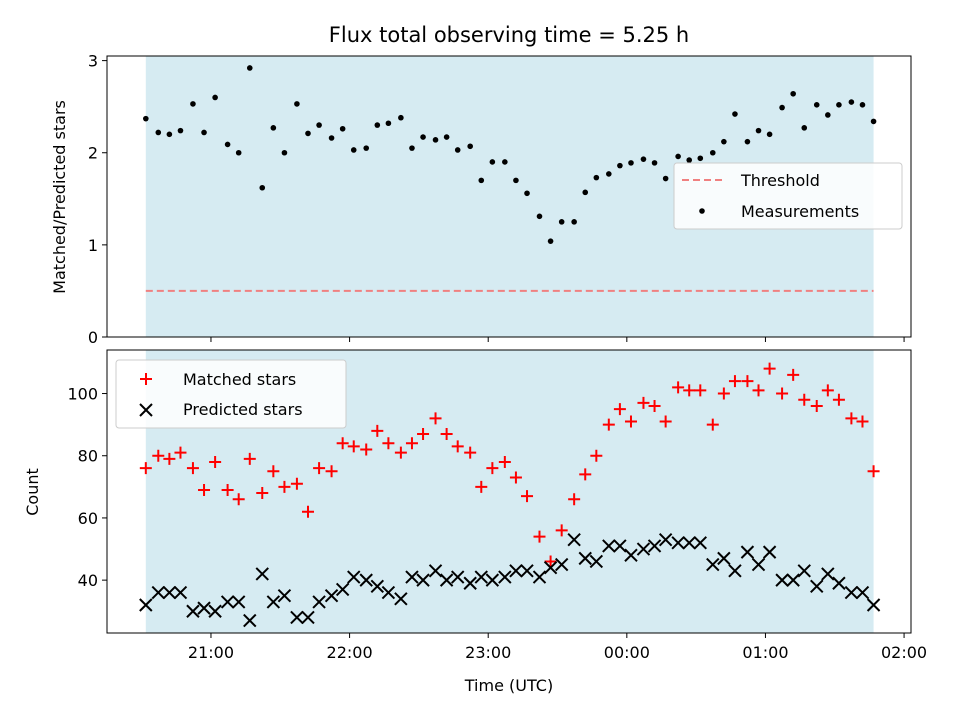  What do you see at coordinates (146, 379) in the screenshot?
I see `legend-matched-swatch` at bounding box center [146, 379].